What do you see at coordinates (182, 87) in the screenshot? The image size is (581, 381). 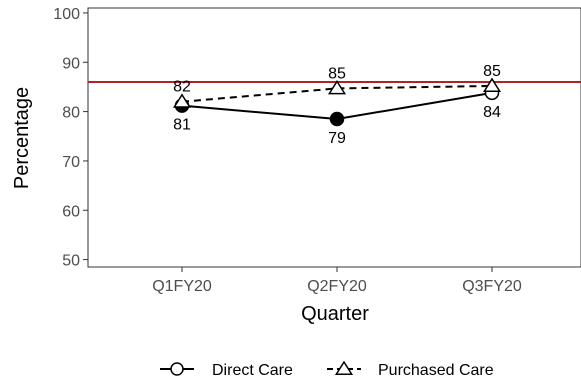 I see `purchased-care-data-label: 82` at bounding box center [182, 87].